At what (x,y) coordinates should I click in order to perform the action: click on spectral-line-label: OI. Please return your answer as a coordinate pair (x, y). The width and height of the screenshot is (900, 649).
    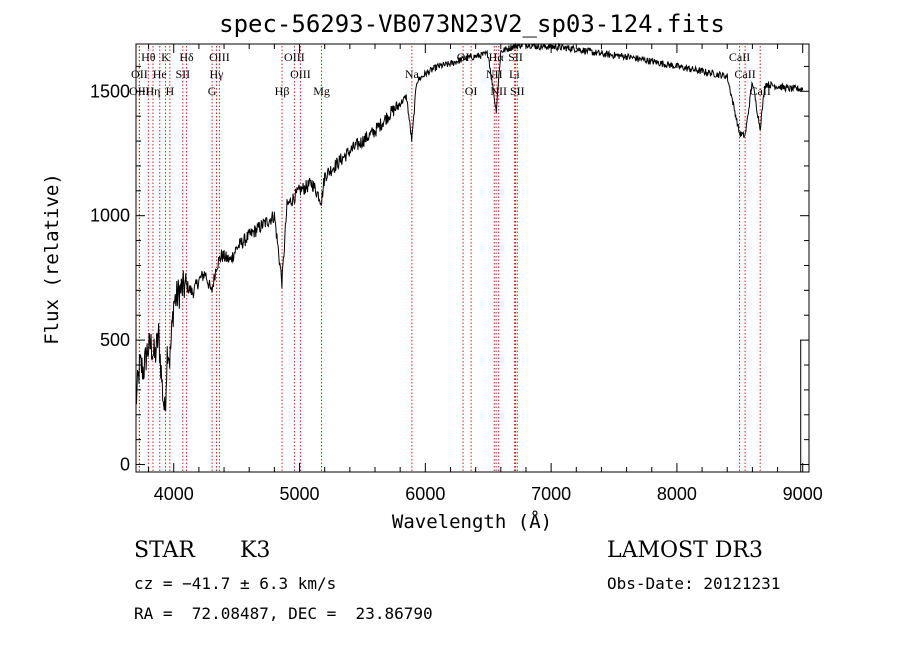
    Looking at the image, I should click on (471, 91).